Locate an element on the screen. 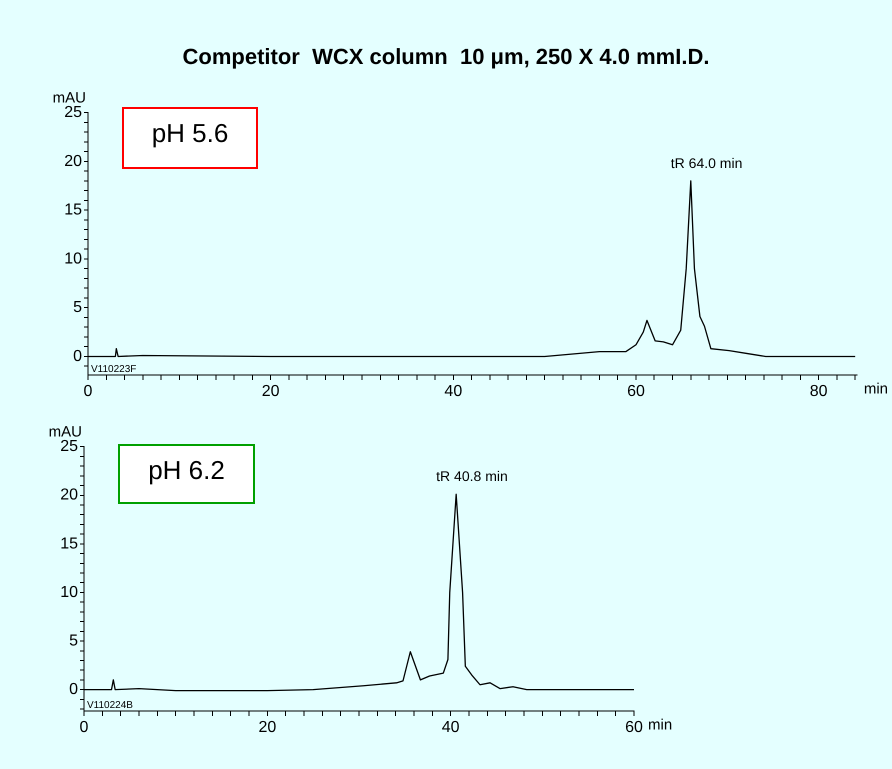 This screenshot has height=769, width=892. annotation: pH 6.2 is located at coordinates (186, 474).